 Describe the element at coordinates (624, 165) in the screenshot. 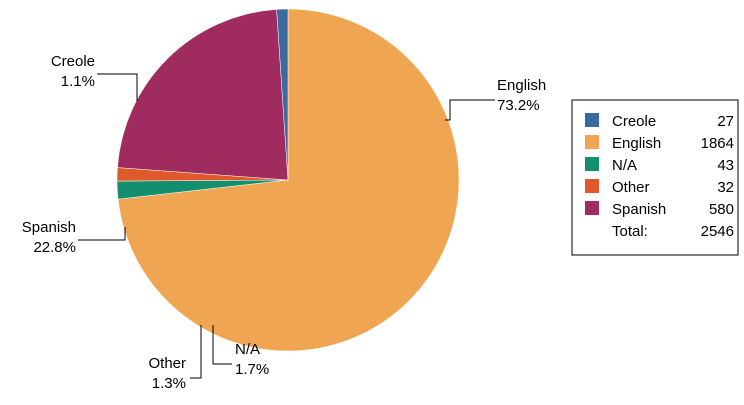

I see `legend-label-n-a: N/A` at that location.